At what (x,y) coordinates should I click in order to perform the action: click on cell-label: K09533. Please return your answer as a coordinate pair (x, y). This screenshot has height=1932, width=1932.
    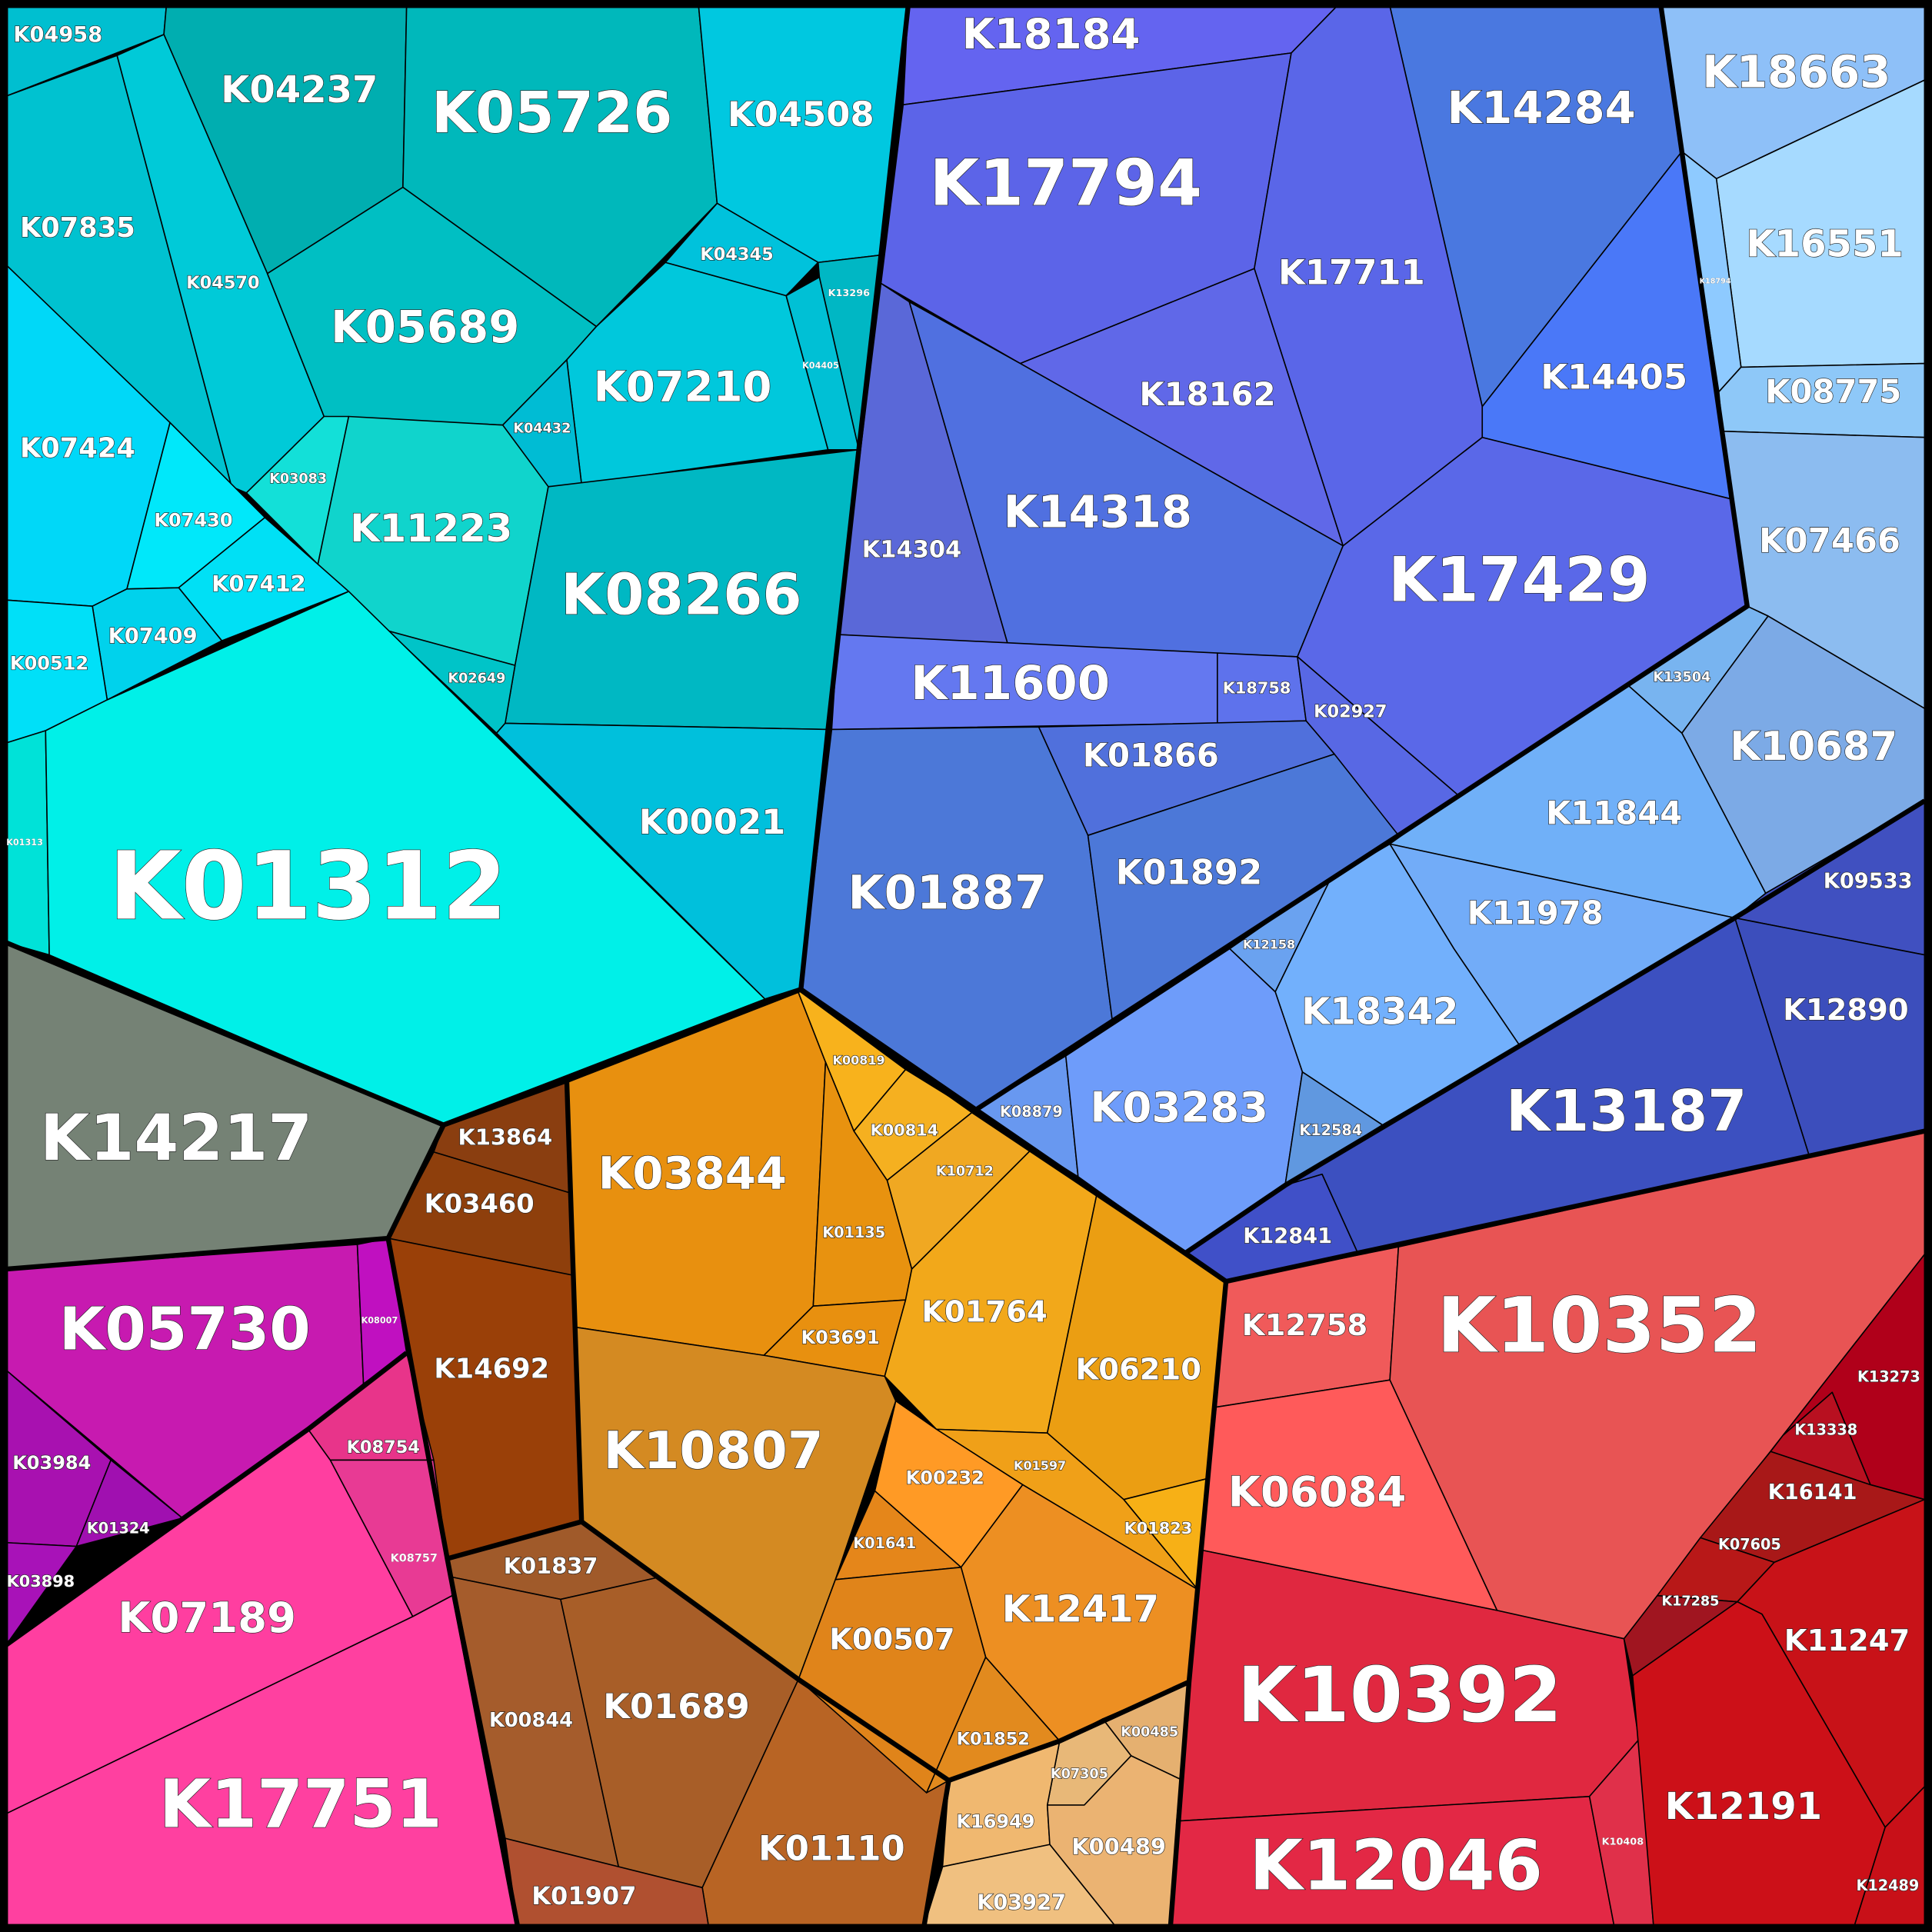
    Looking at the image, I should click on (1868, 882).